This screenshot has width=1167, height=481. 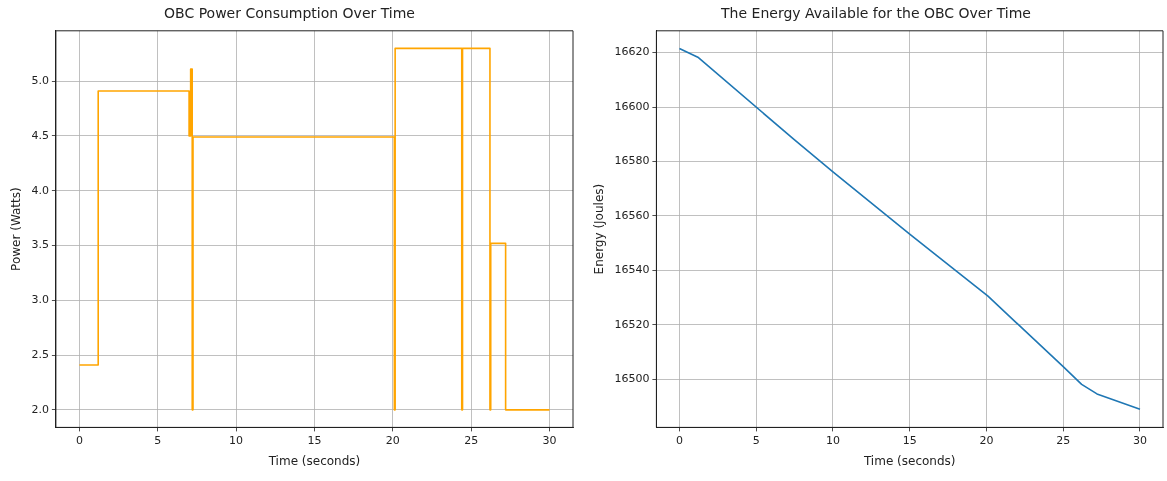 What do you see at coordinates (632, 270) in the screenshot?
I see `y-tick-label: 16540` at bounding box center [632, 270].